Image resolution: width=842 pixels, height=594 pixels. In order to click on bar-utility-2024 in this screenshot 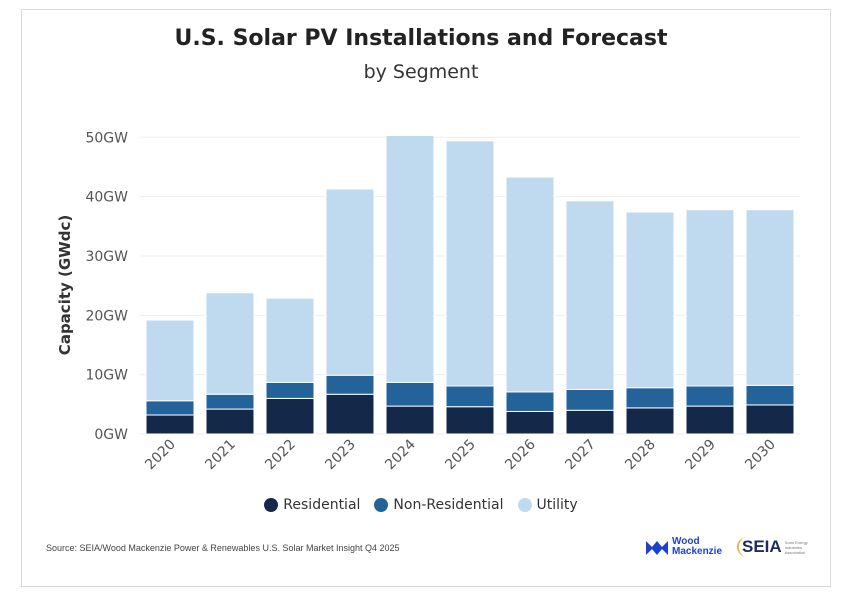, I will do `click(410, 259)`.